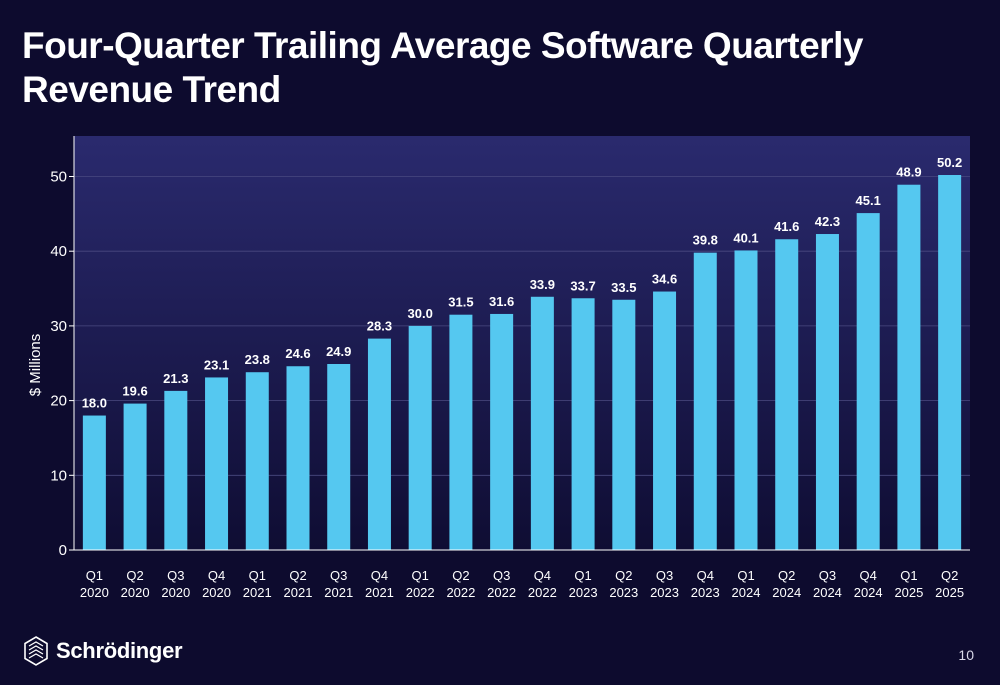 Image resolution: width=1000 pixels, height=685 pixels. What do you see at coordinates (134, 391) in the screenshot?
I see `bar-value-label: 19.6` at bounding box center [134, 391].